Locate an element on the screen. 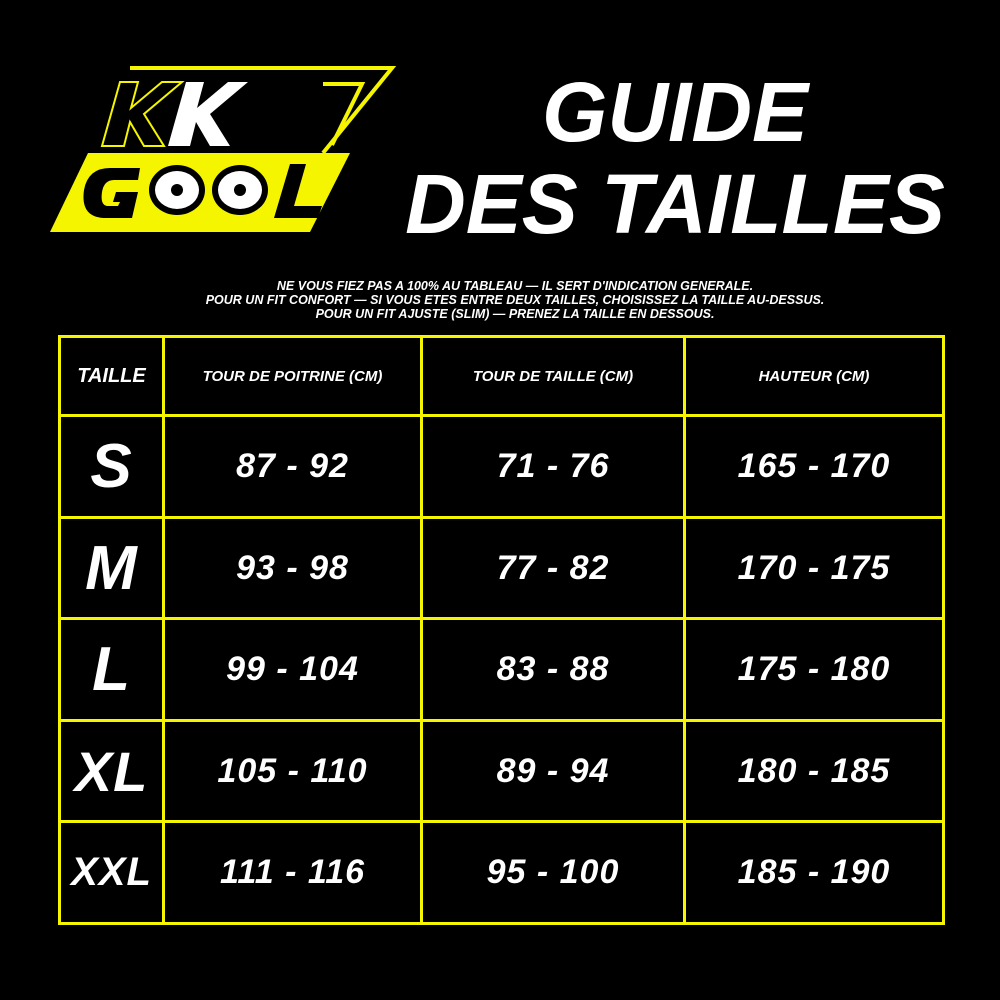 Image resolution: width=1000 pixels, height=1000 pixels. table-row: XXL 111 - 116 95 - 100 185 - 190 is located at coordinates (501, 872).